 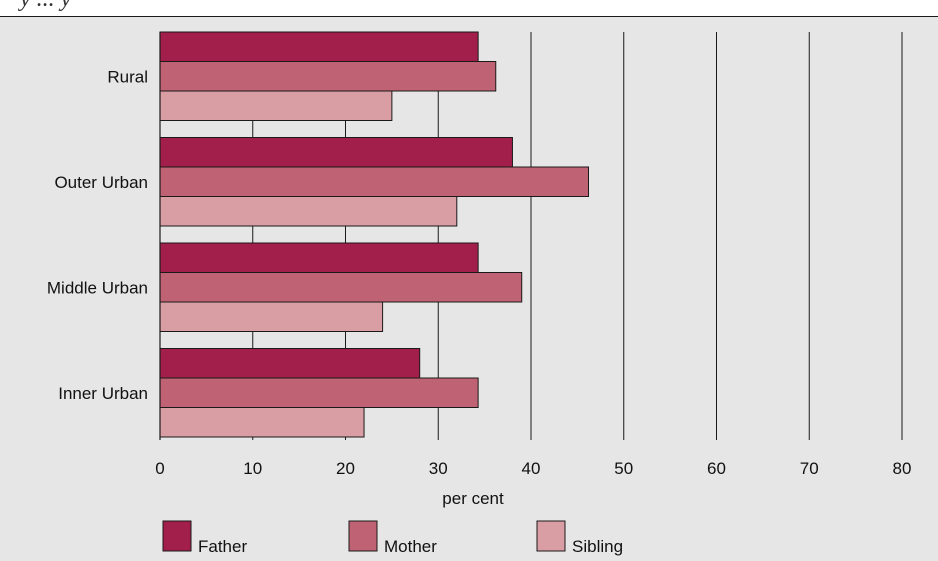 I want to click on x-tick-label-10: 10, so click(x=252, y=468).